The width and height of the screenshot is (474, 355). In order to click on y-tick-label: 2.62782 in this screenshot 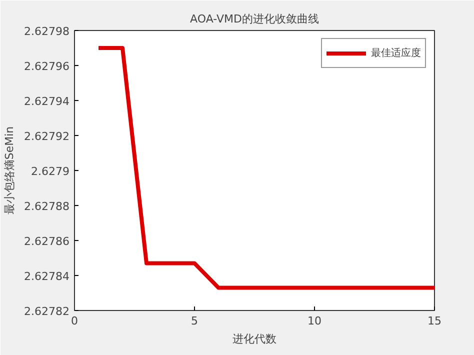, I will do `click(47, 311)`.